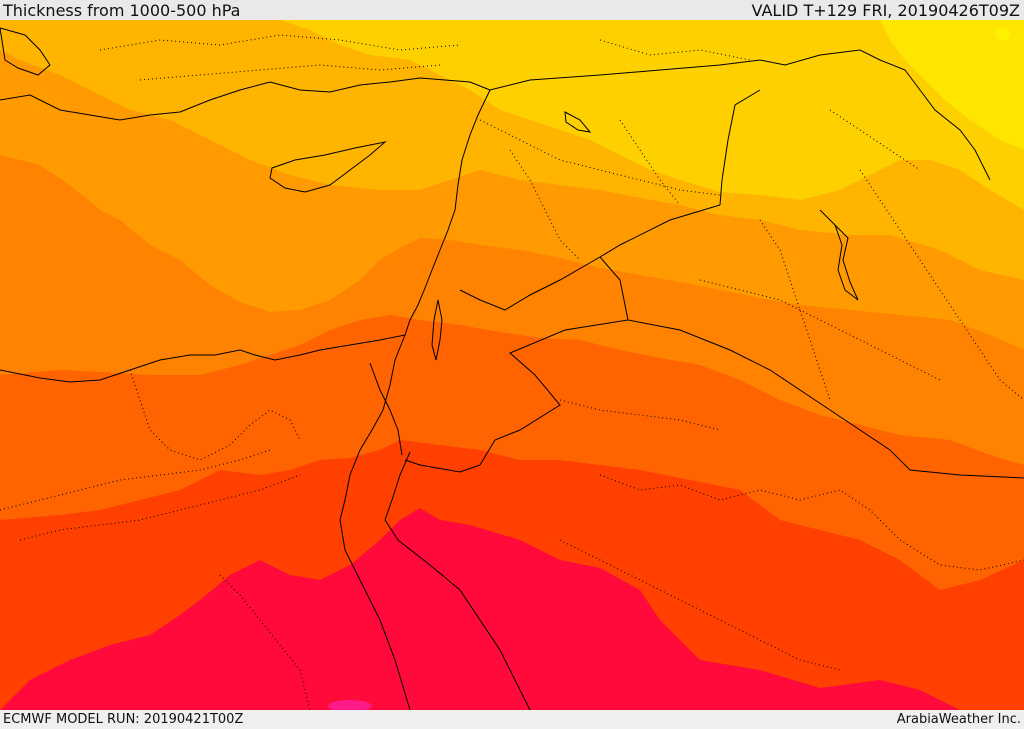 The image size is (1024, 729). I want to click on credit-label: ArabiaWeather Inc., so click(958, 719).